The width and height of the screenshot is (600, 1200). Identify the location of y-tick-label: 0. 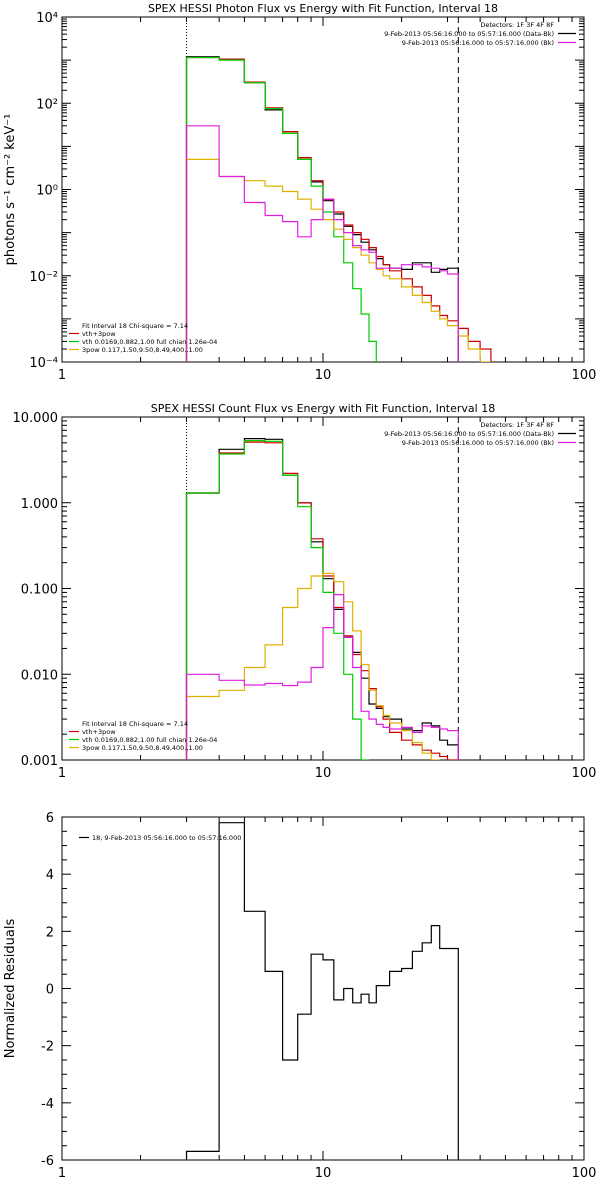
(50, 990).